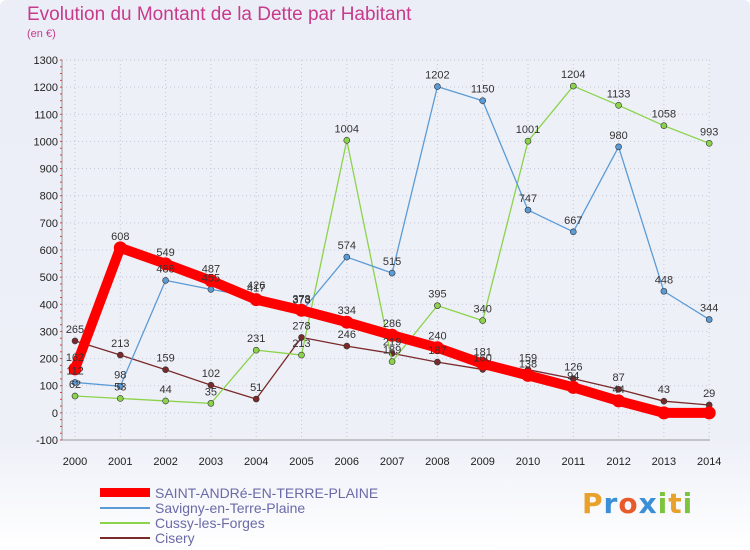 The image size is (750, 550). I want to click on y-tick-label: 500, so click(49, 278).